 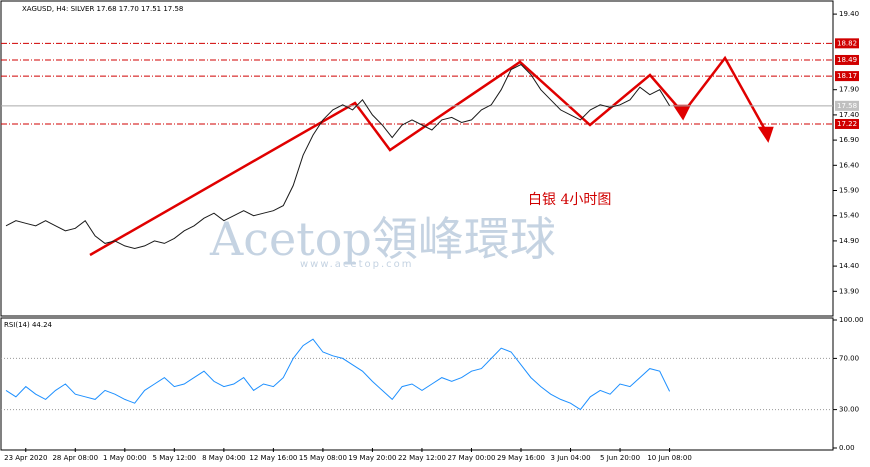 What do you see at coordinates (669, 458) in the screenshot?
I see `x-tick-label: 10 Jun 08:00` at bounding box center [669, 458].